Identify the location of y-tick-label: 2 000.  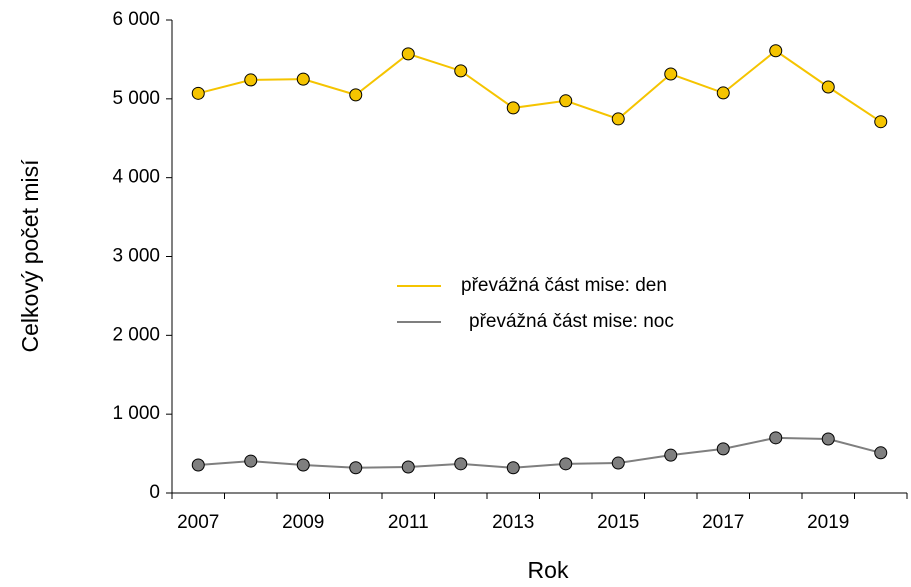
(136, 334).